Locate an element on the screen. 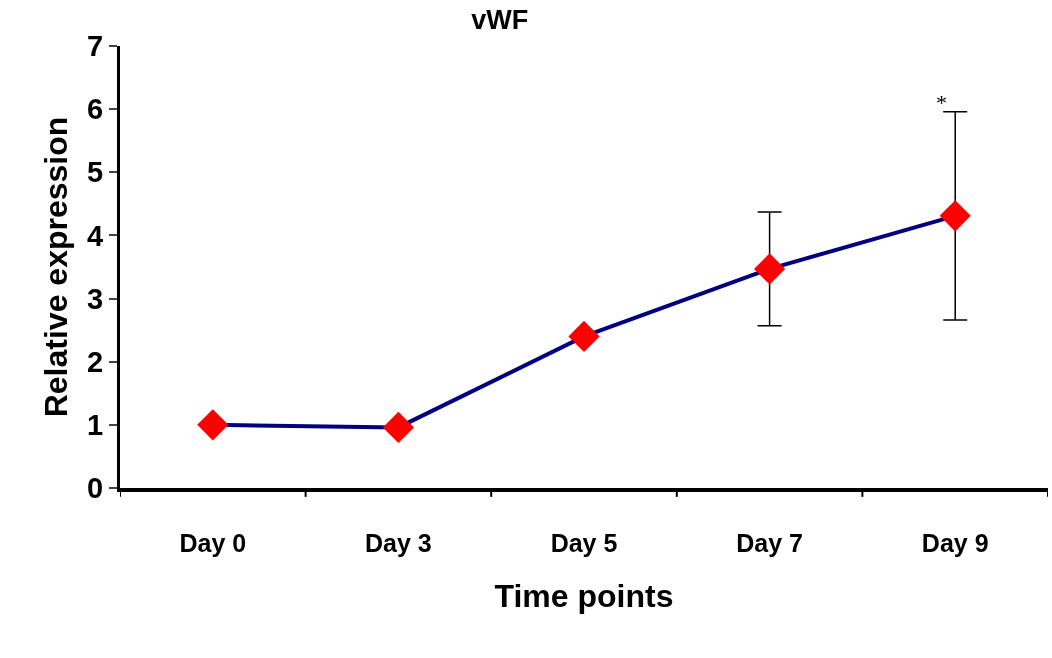 This screenshot has height=658, width=1052. chart-title: vWF is located at coordinates (500, 19).